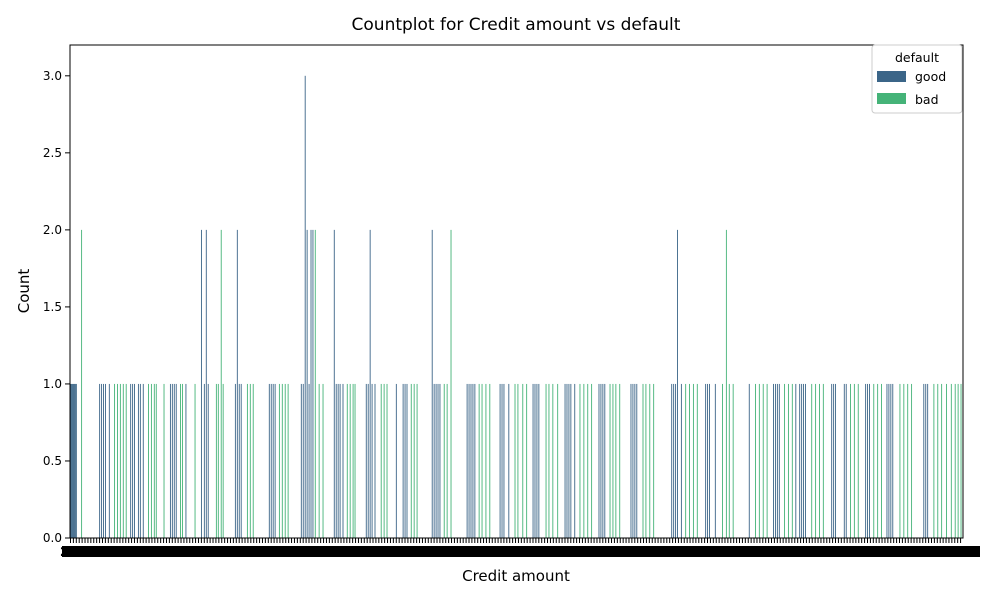  Describe the element at coordinates (927, 99) in the screenshot. I see `legend-label-bad: bad` at that location.